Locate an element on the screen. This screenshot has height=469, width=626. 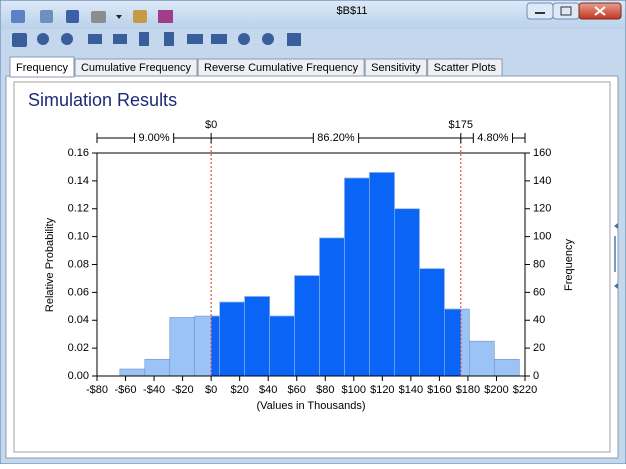
y2-tick-label: 60 is located at coordinates (539, 292).